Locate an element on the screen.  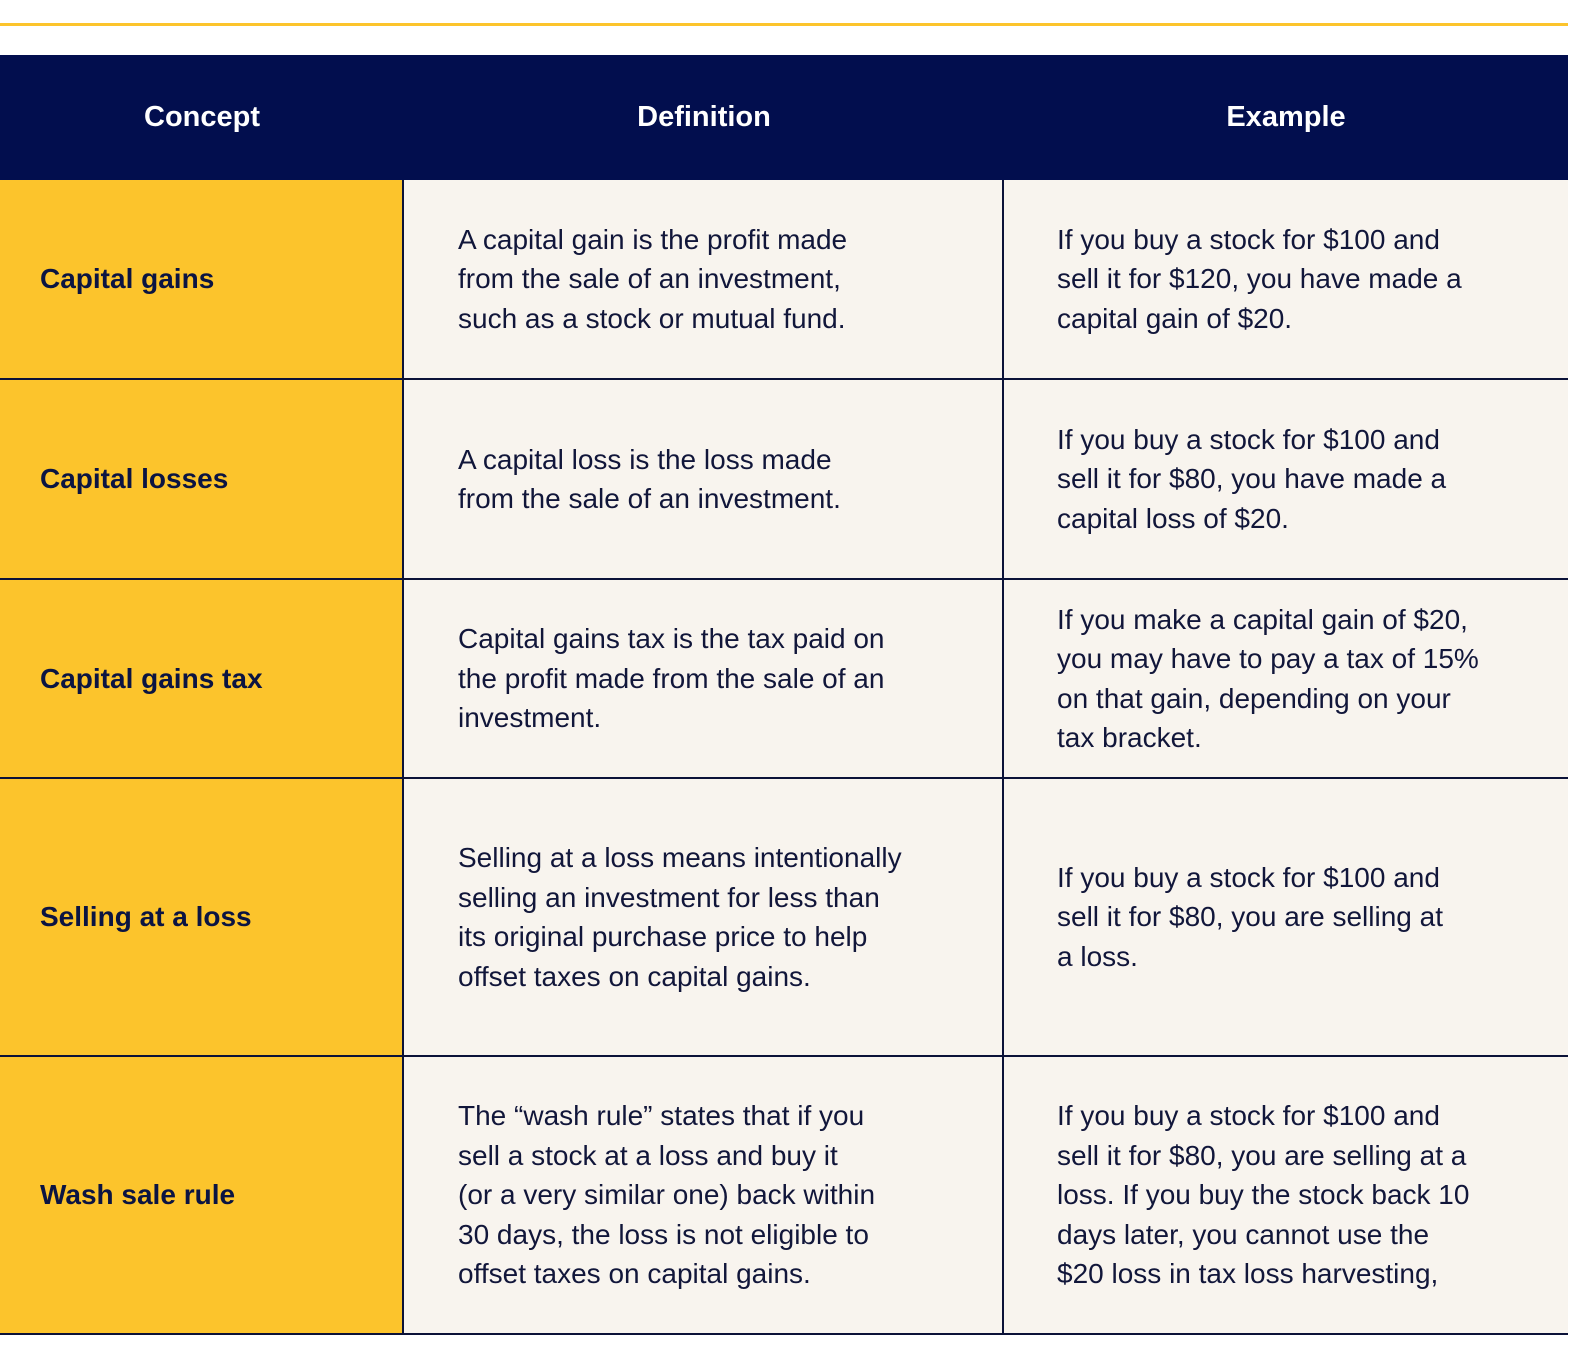
example-line: If you make a capital gain of $20, is located at coordinates (1262, 619).